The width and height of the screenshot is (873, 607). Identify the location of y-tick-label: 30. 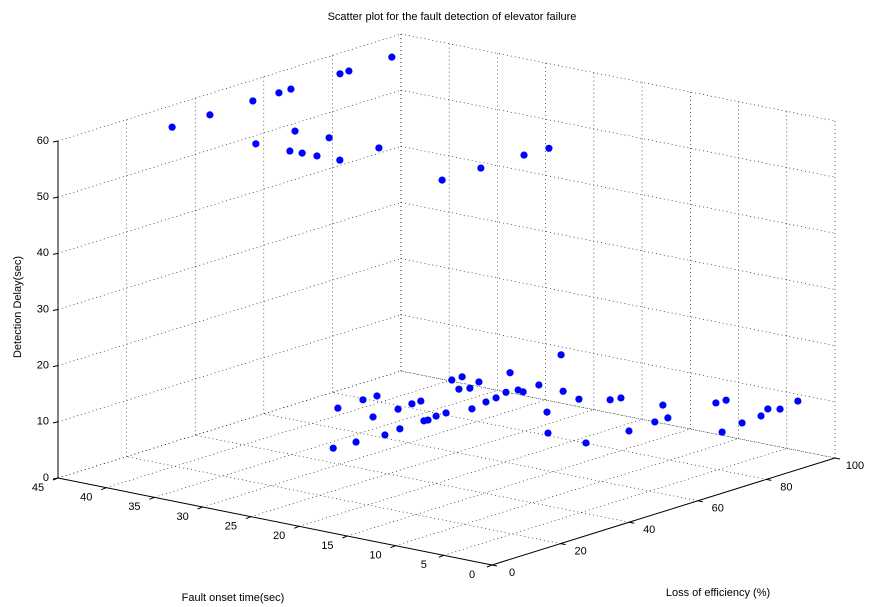
(183, 517).